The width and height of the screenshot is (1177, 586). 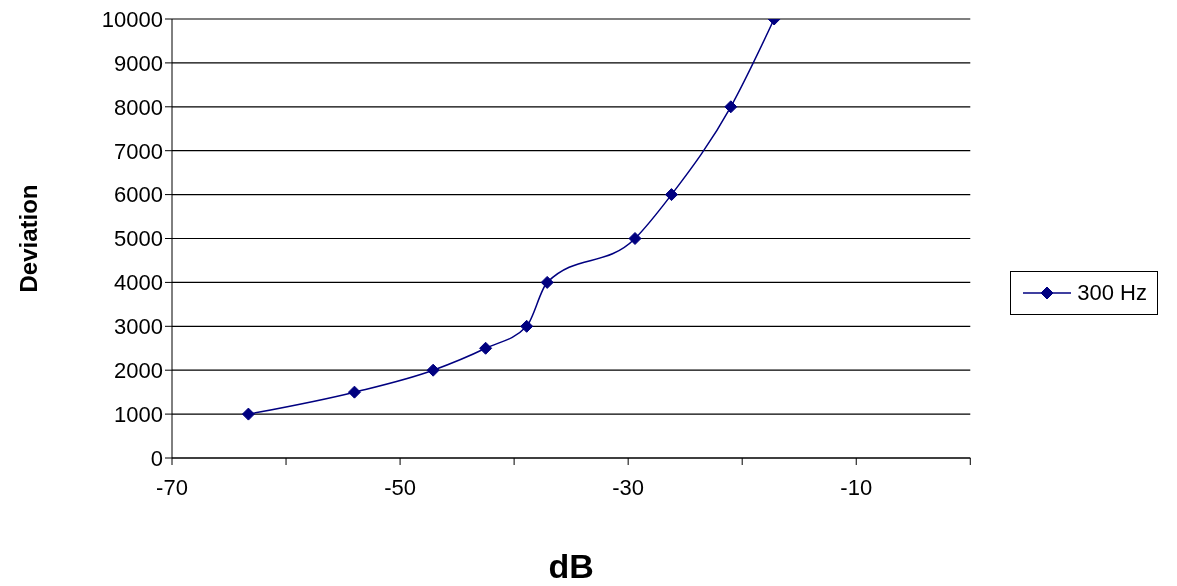 What do you see at coordinates (138, 107) in the screenshot?
I see `y-tick-label: 8000` at bounding box center [138, 107].